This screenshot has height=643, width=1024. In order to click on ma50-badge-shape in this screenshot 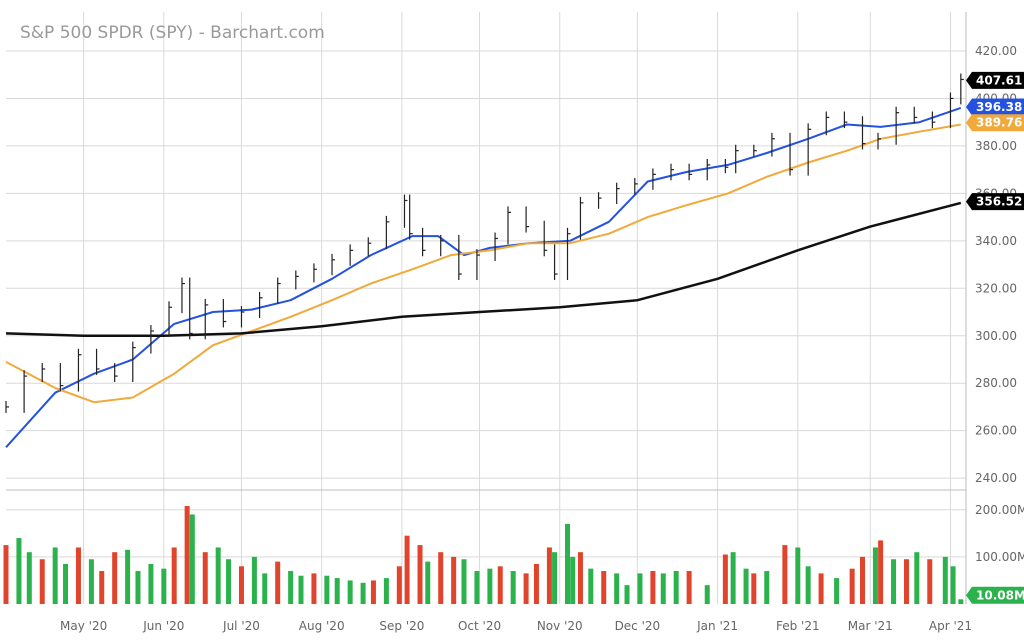, I will do `click(995, 123)`.